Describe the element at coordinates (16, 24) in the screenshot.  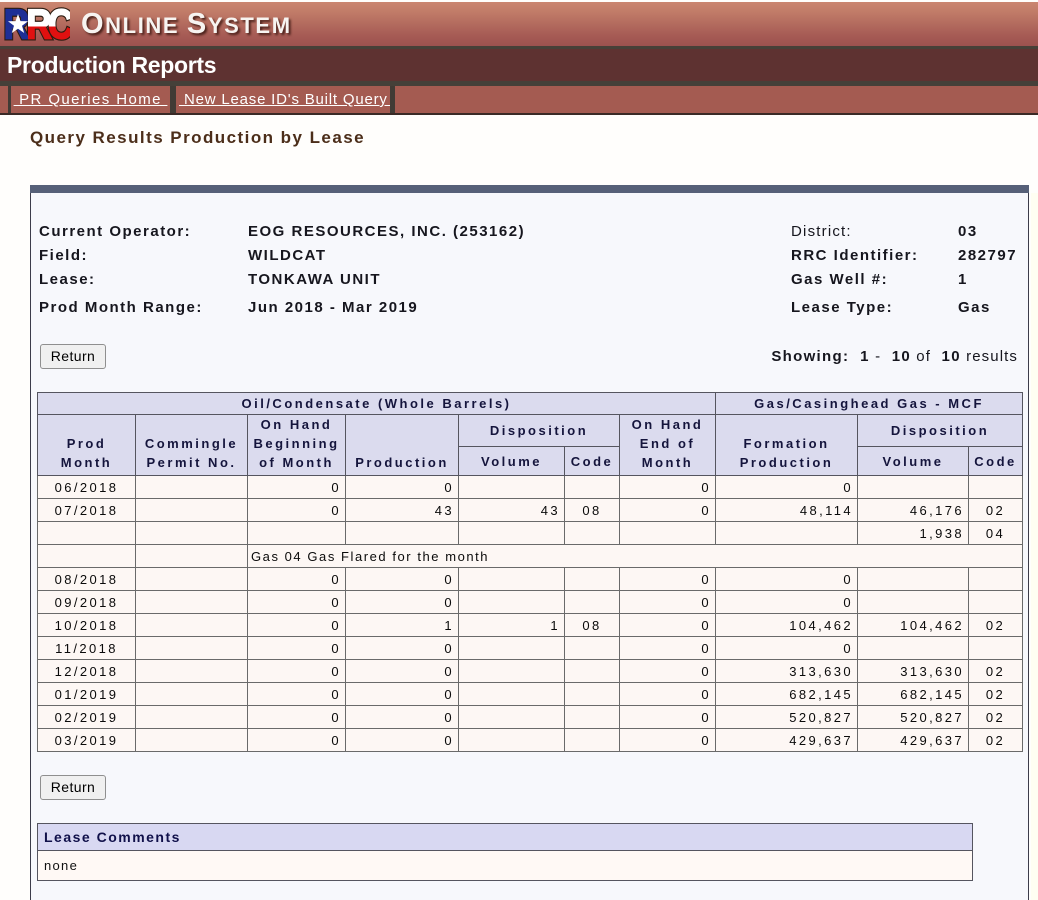
I see `svg-text: R` at that location.